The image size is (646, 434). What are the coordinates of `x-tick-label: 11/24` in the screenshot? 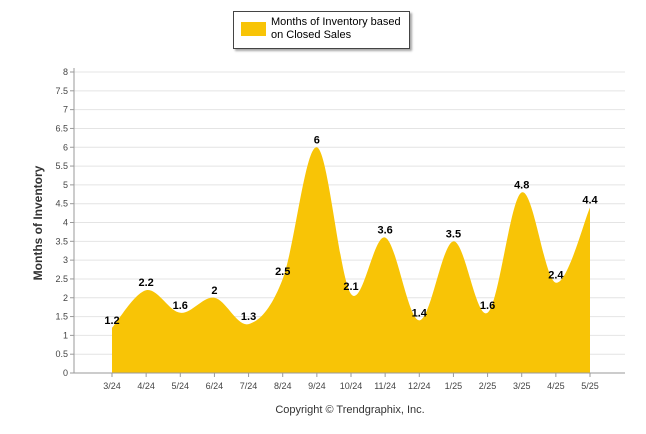 It's located at (385, 386).